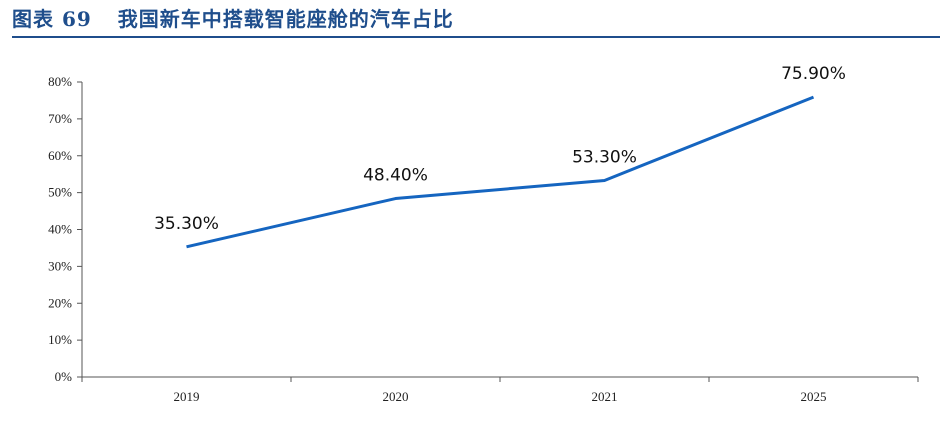 This screenshot has width=952, height=424. What do you see at coordinates (814, 396) in the screenshot?
I see `x-tick-label: 2025` at bounding box center [814, 396].